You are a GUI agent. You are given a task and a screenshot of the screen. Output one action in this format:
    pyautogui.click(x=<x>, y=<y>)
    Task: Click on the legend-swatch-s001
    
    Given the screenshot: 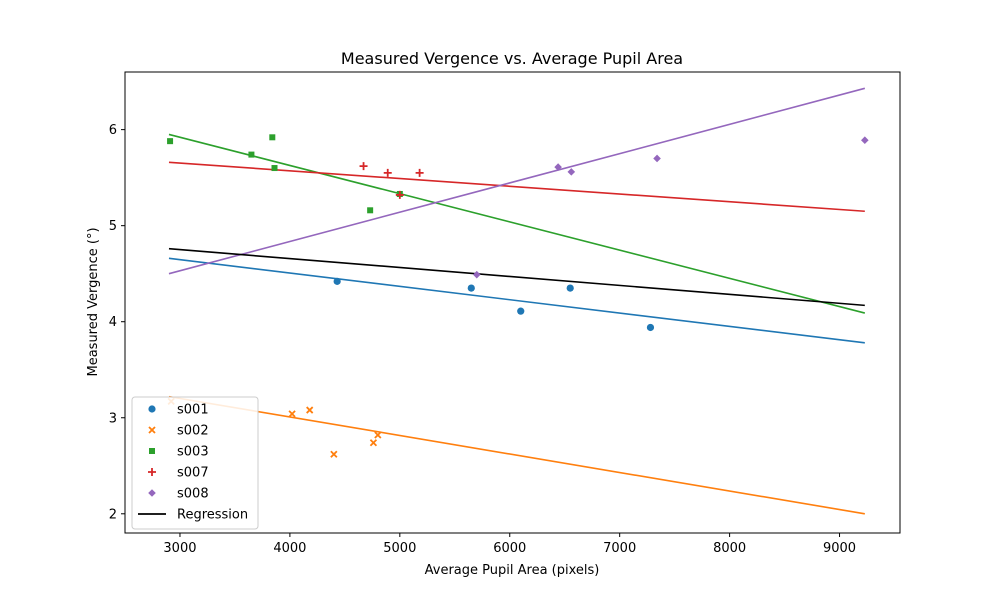 What is the action you would take?
    pyautogui.click(x=152, y=409)
    